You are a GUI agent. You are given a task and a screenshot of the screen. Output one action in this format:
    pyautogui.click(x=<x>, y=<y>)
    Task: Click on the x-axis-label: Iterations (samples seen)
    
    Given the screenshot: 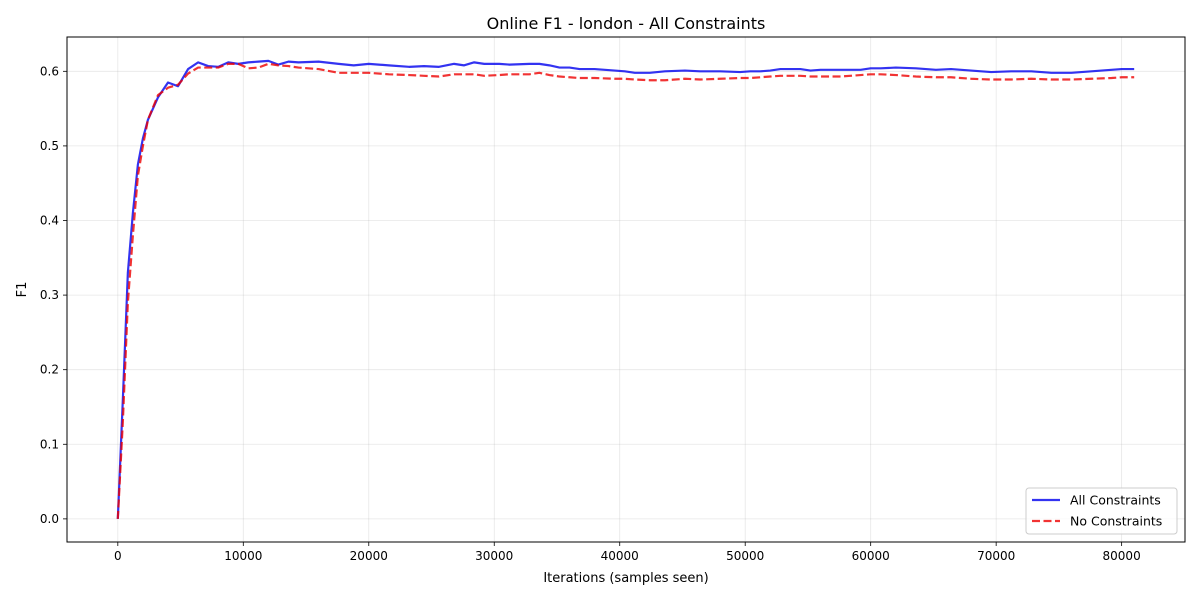 What is the action you would take?
    pyautogui.click(x=625, y=578)
    